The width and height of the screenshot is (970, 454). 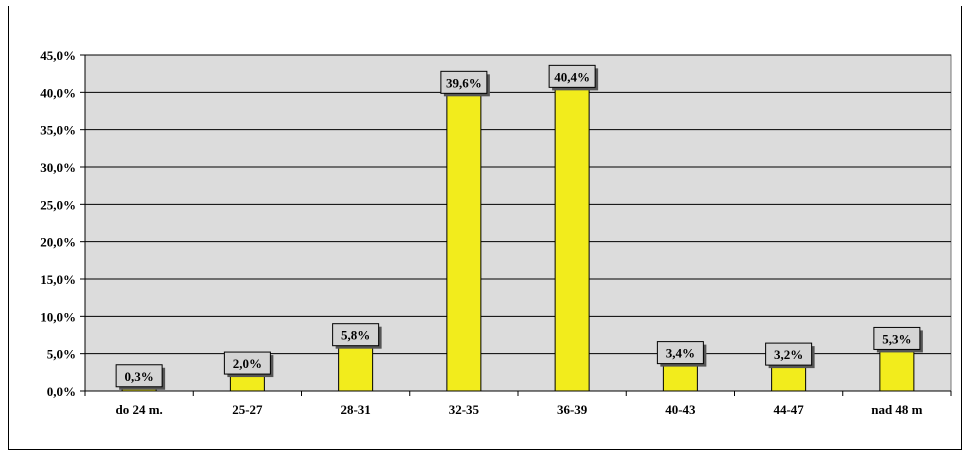 I want to click on data-label: 3,2%, so click(x=790, y=355).